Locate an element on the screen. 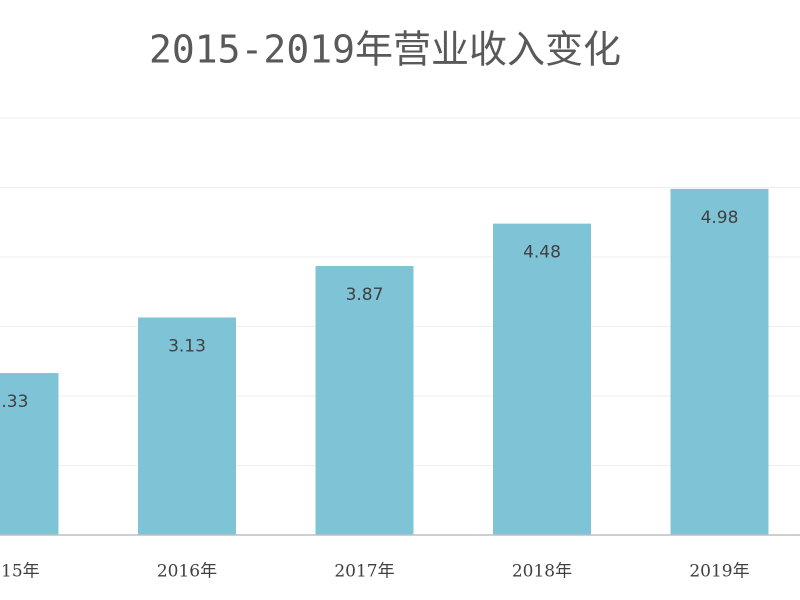 The width and height of the screenshot is (800, 600). data-label: 3.13 is located at coordinates (187, 346).